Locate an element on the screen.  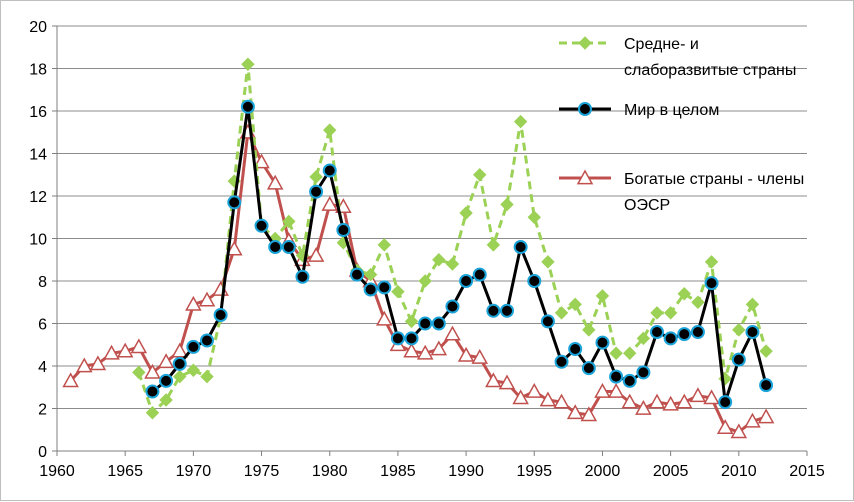
y-tick-label: 10 is located at coordinates (38, 240).